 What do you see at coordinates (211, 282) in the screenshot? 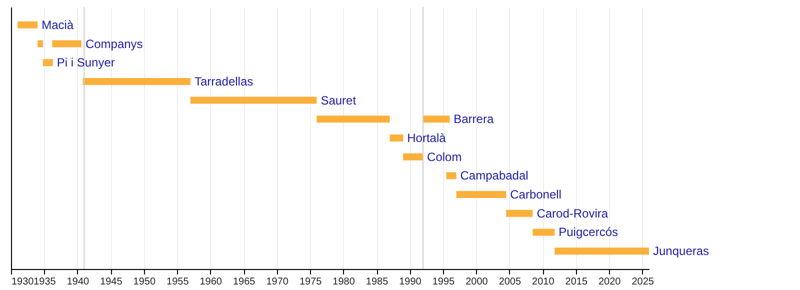
I see `x-tick-label: 1960` at bounding box center [211, 282].